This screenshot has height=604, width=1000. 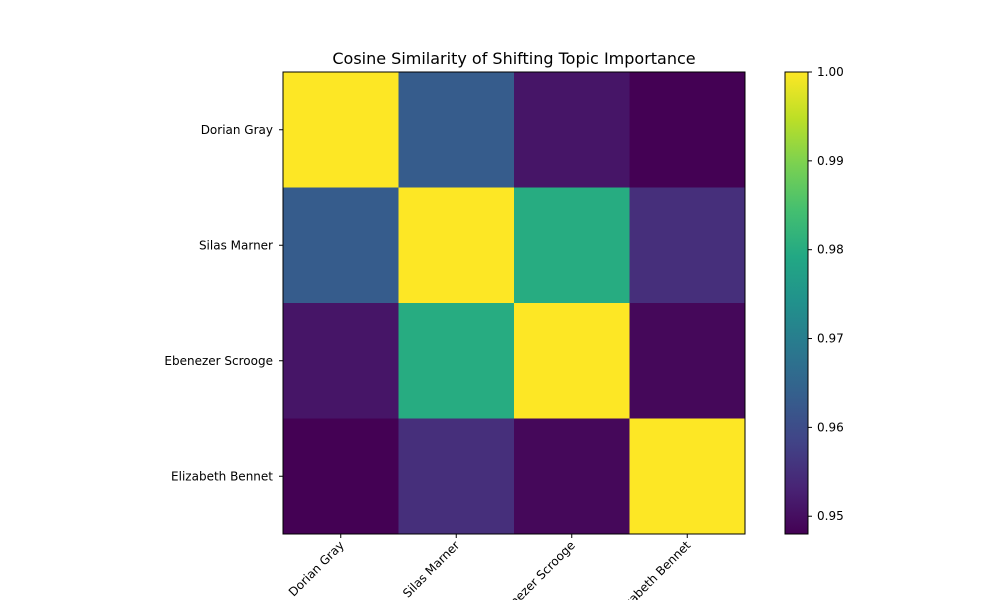 I want to click on colorbar-tick-label: 0.96, so click(x=830, y=427).